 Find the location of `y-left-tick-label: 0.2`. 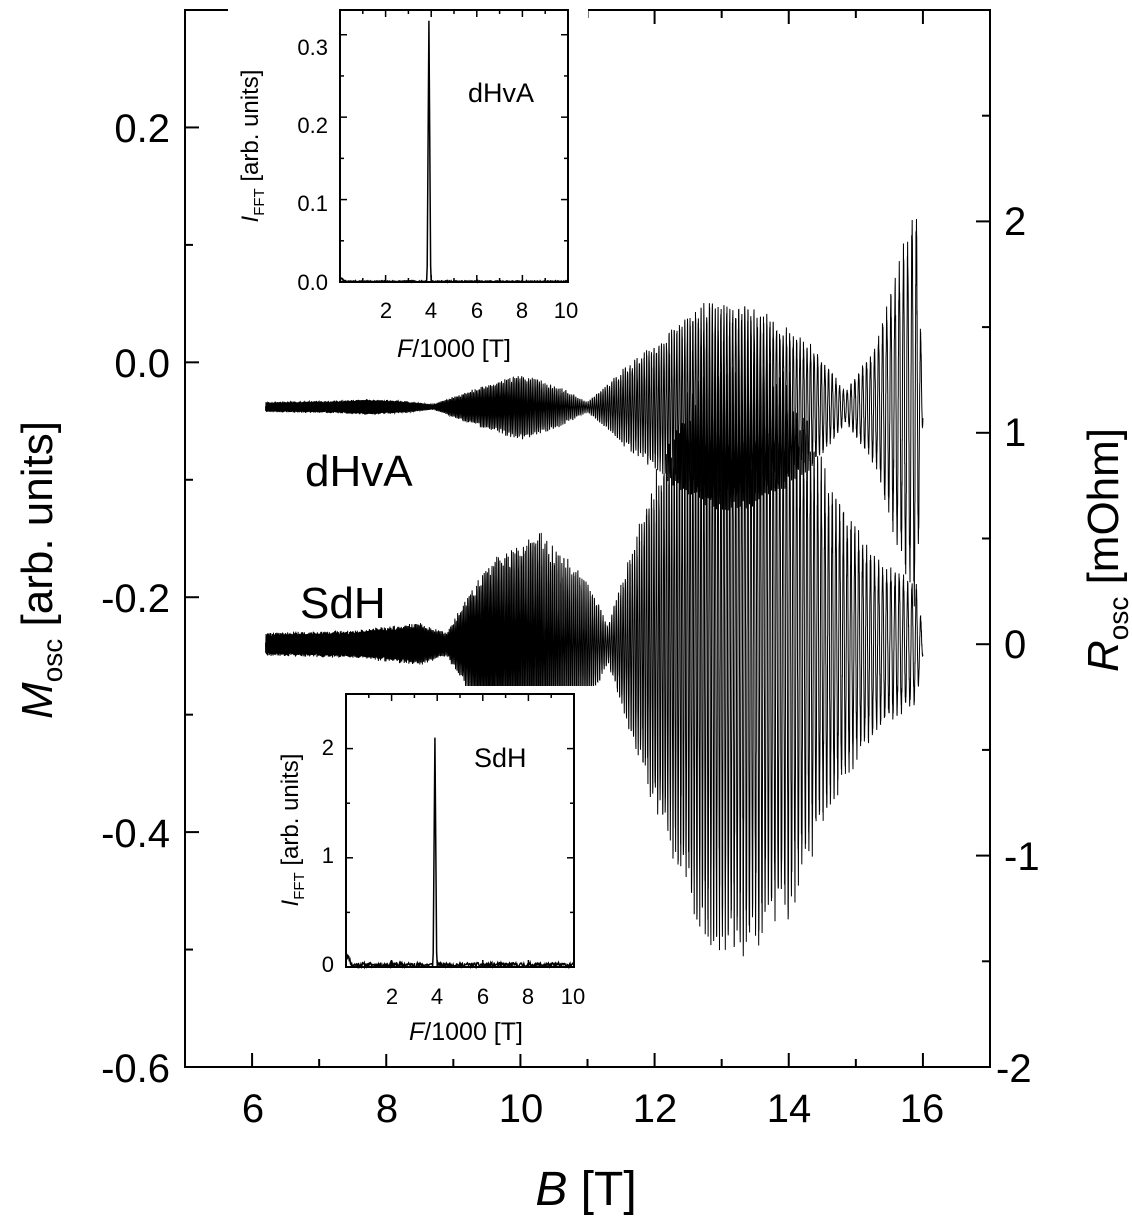

y-left-tick-label: 0.2 is located at coordinates (142, 129).